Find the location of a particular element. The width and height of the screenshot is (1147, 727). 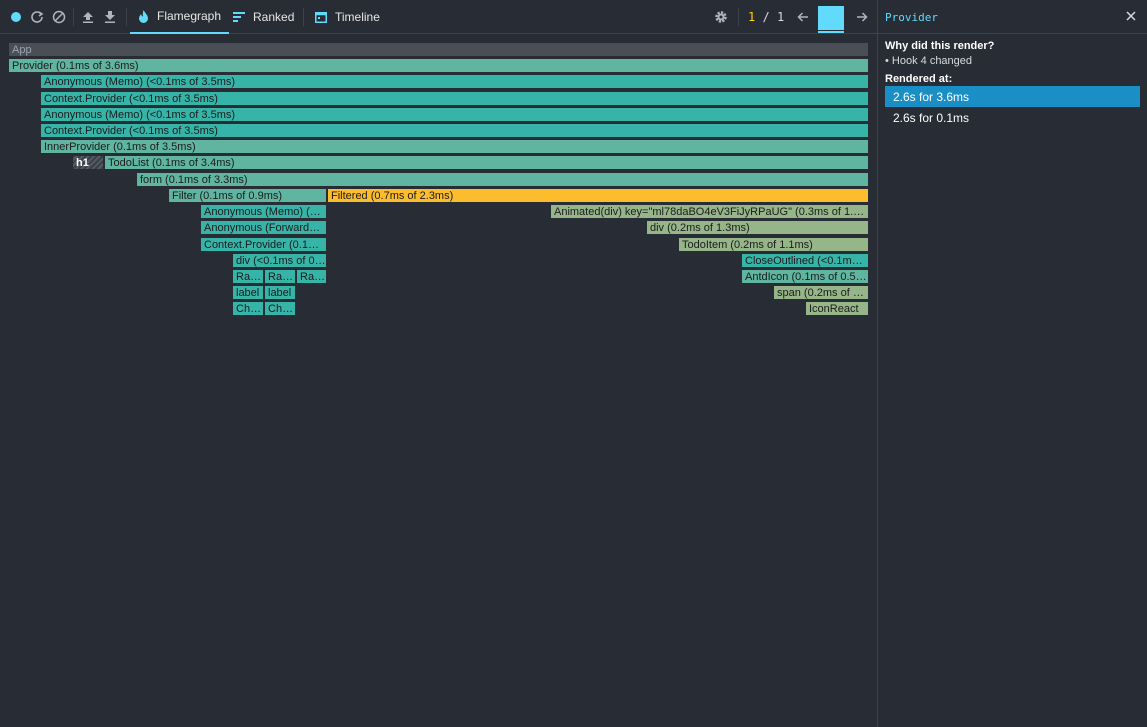

flame-bar: Filter (0.1ms of 0.9ms) is located at coordinates (247, 195).